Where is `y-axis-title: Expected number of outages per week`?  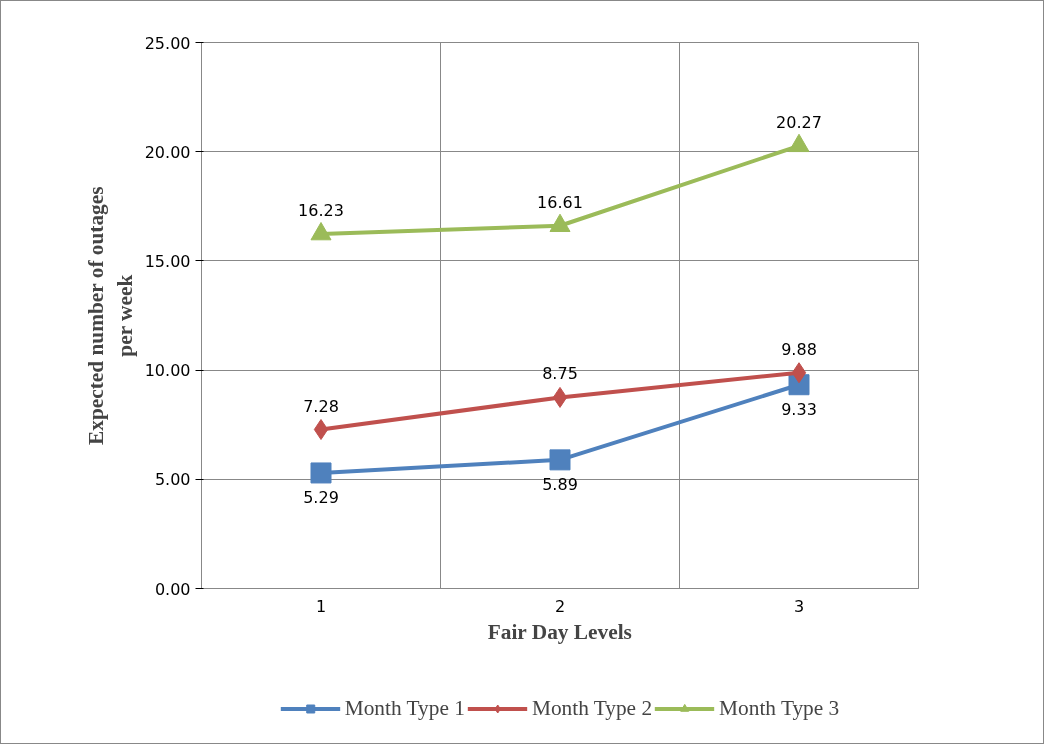
y-axis-title: Expected number of outages per week is located at coordinates (110, 315).